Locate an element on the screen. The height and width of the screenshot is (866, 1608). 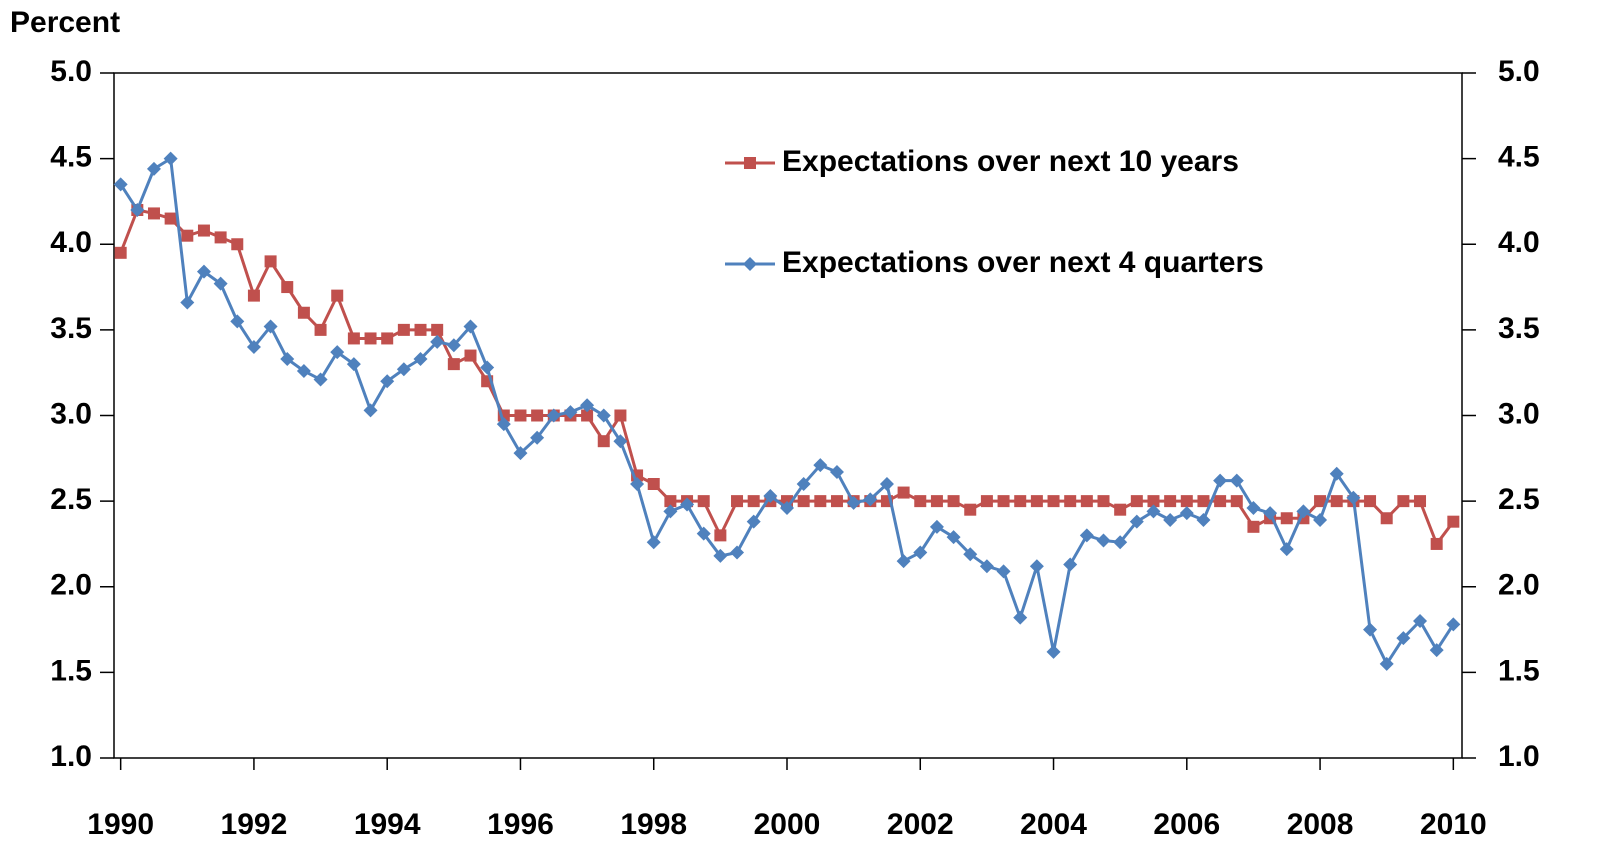
legend-label: Expectations over next 4 quarters is located at coordinates (1023, 262).